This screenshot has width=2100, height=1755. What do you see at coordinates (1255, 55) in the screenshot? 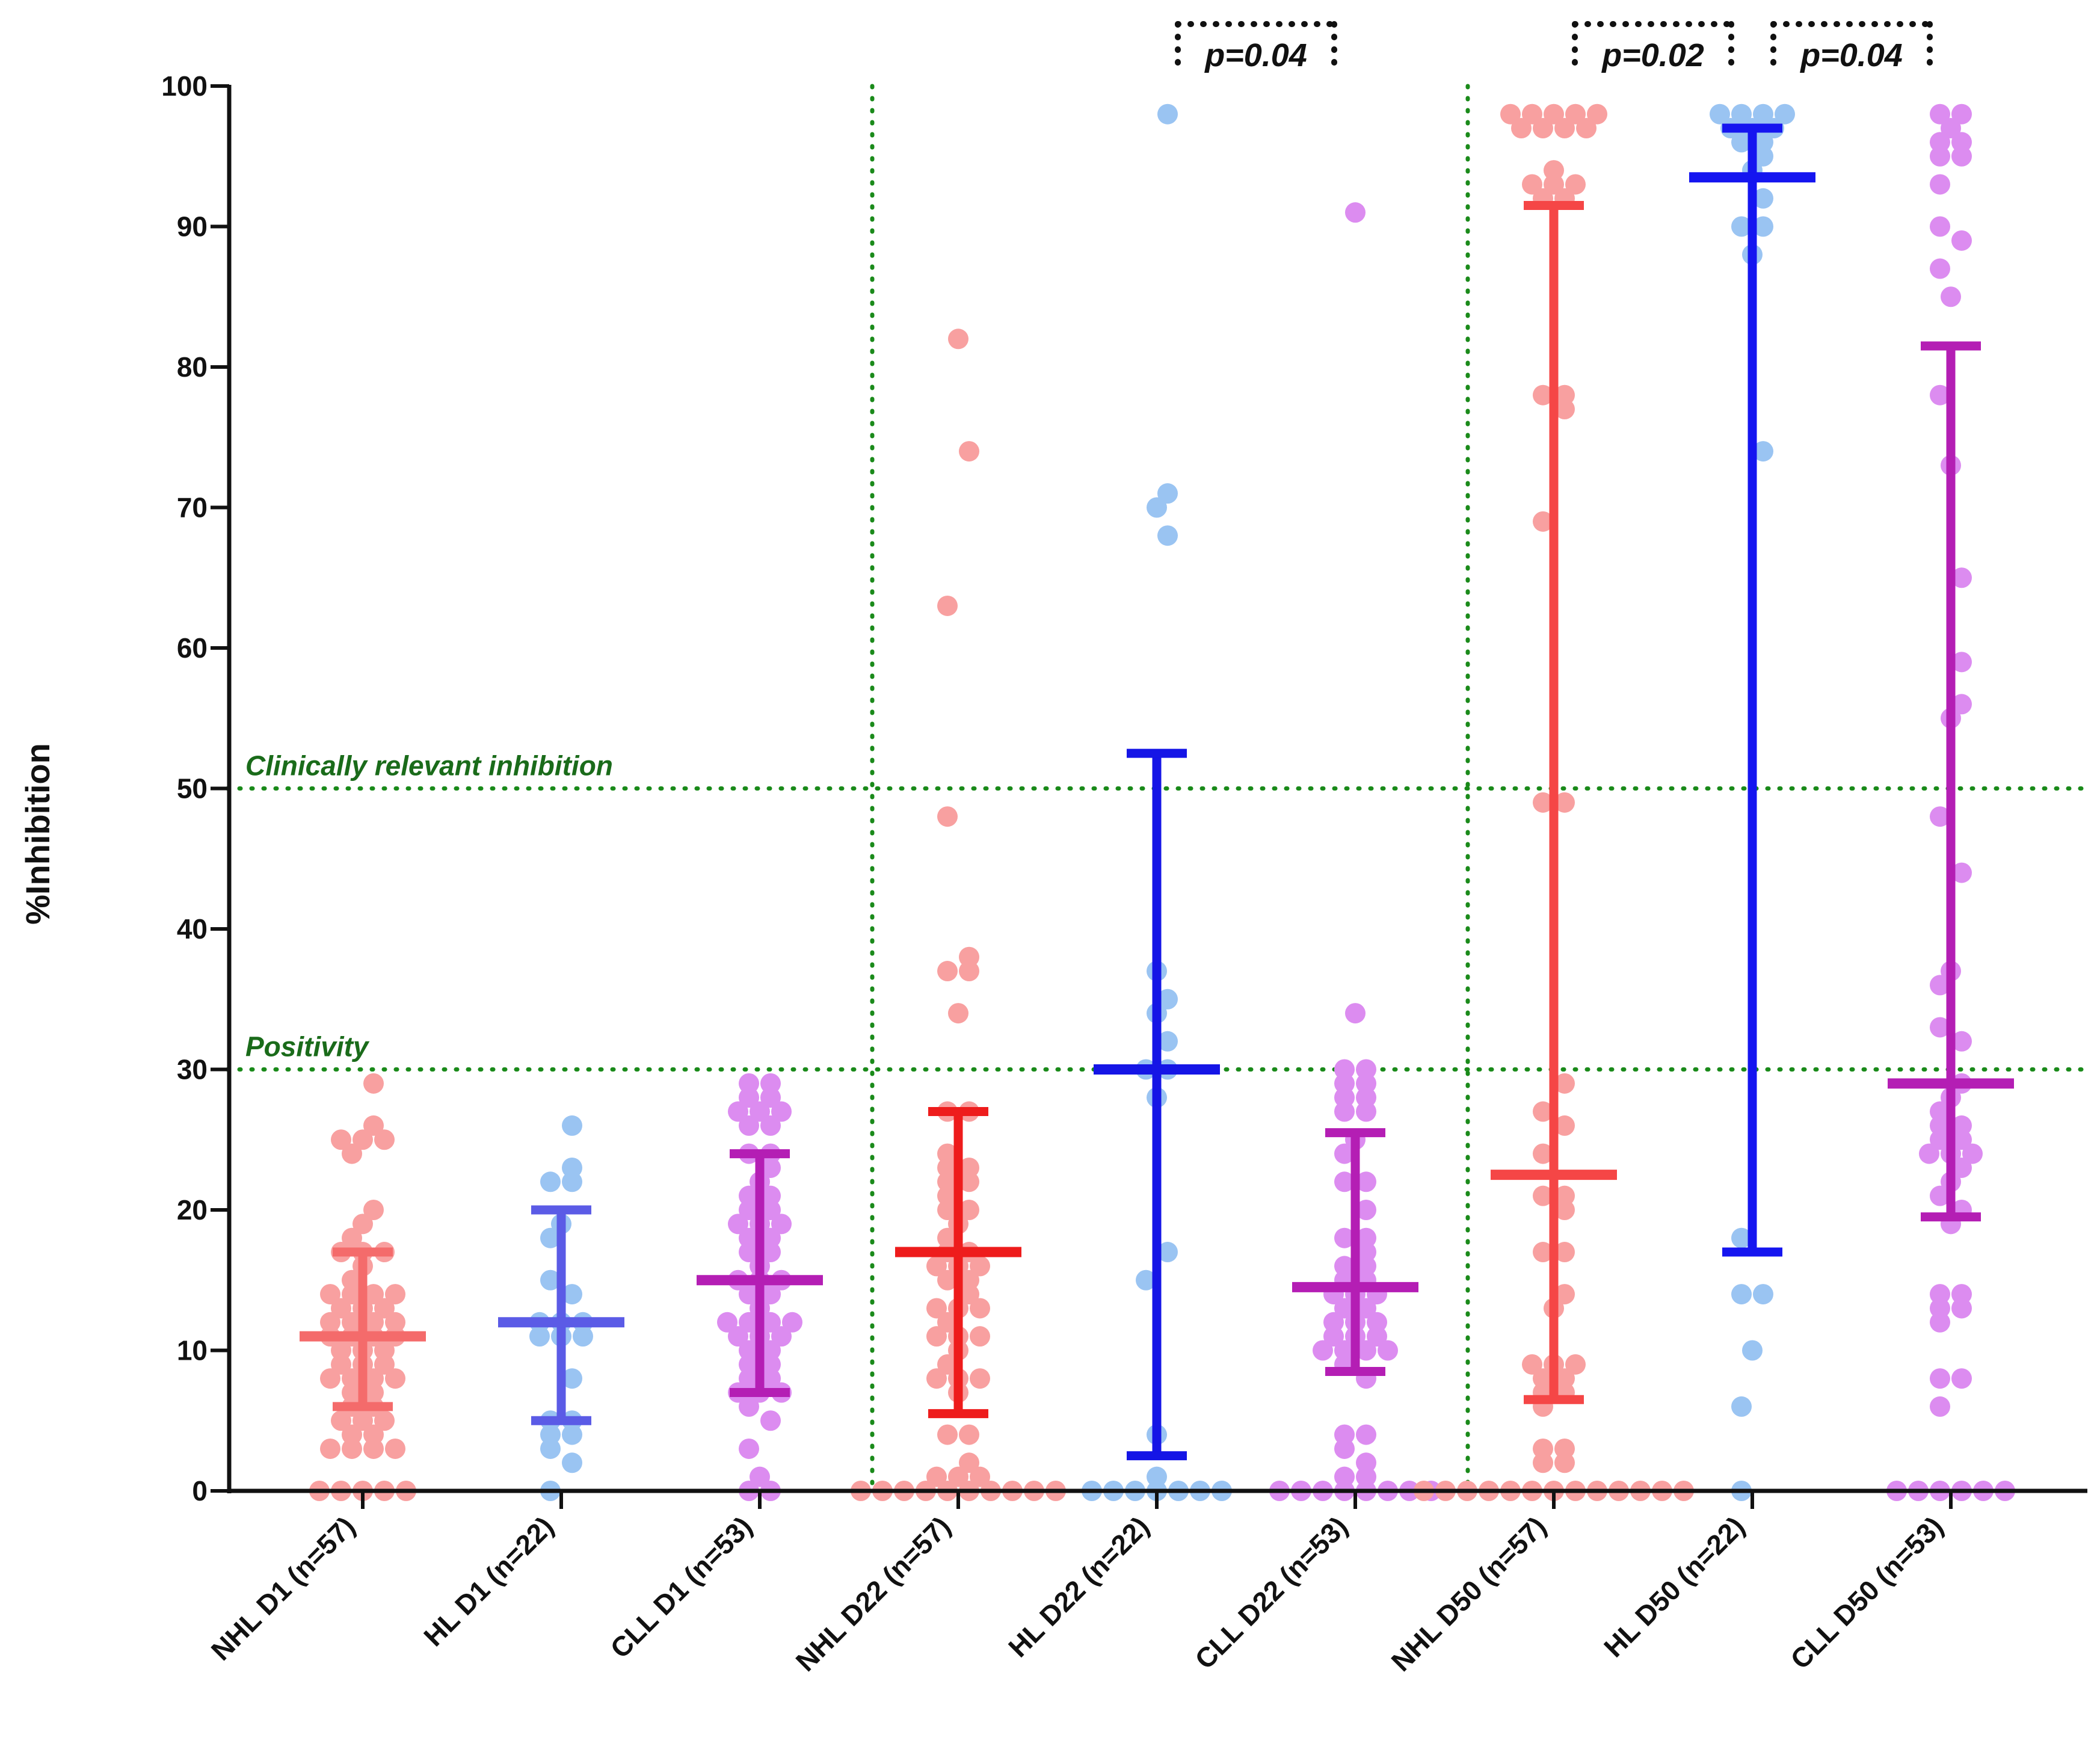
I see `p-value-label: p=0.04` at bounding box center [1255, 55].